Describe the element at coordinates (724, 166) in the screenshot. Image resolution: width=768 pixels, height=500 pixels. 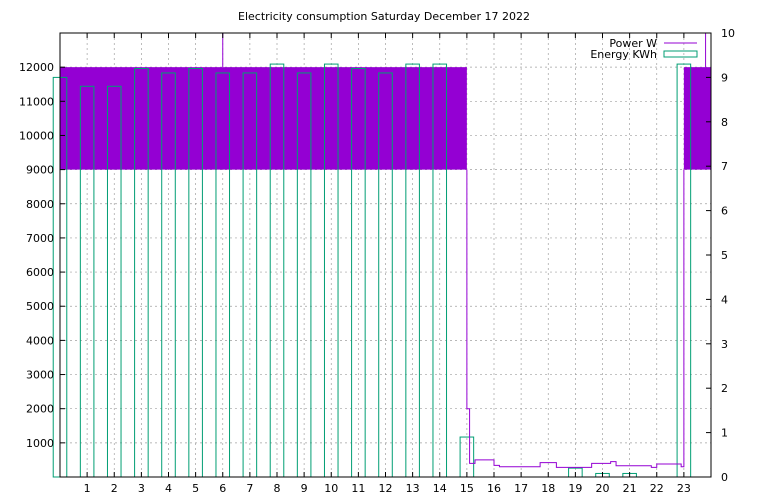
I see `y-right-tick-label: 7` at that location.